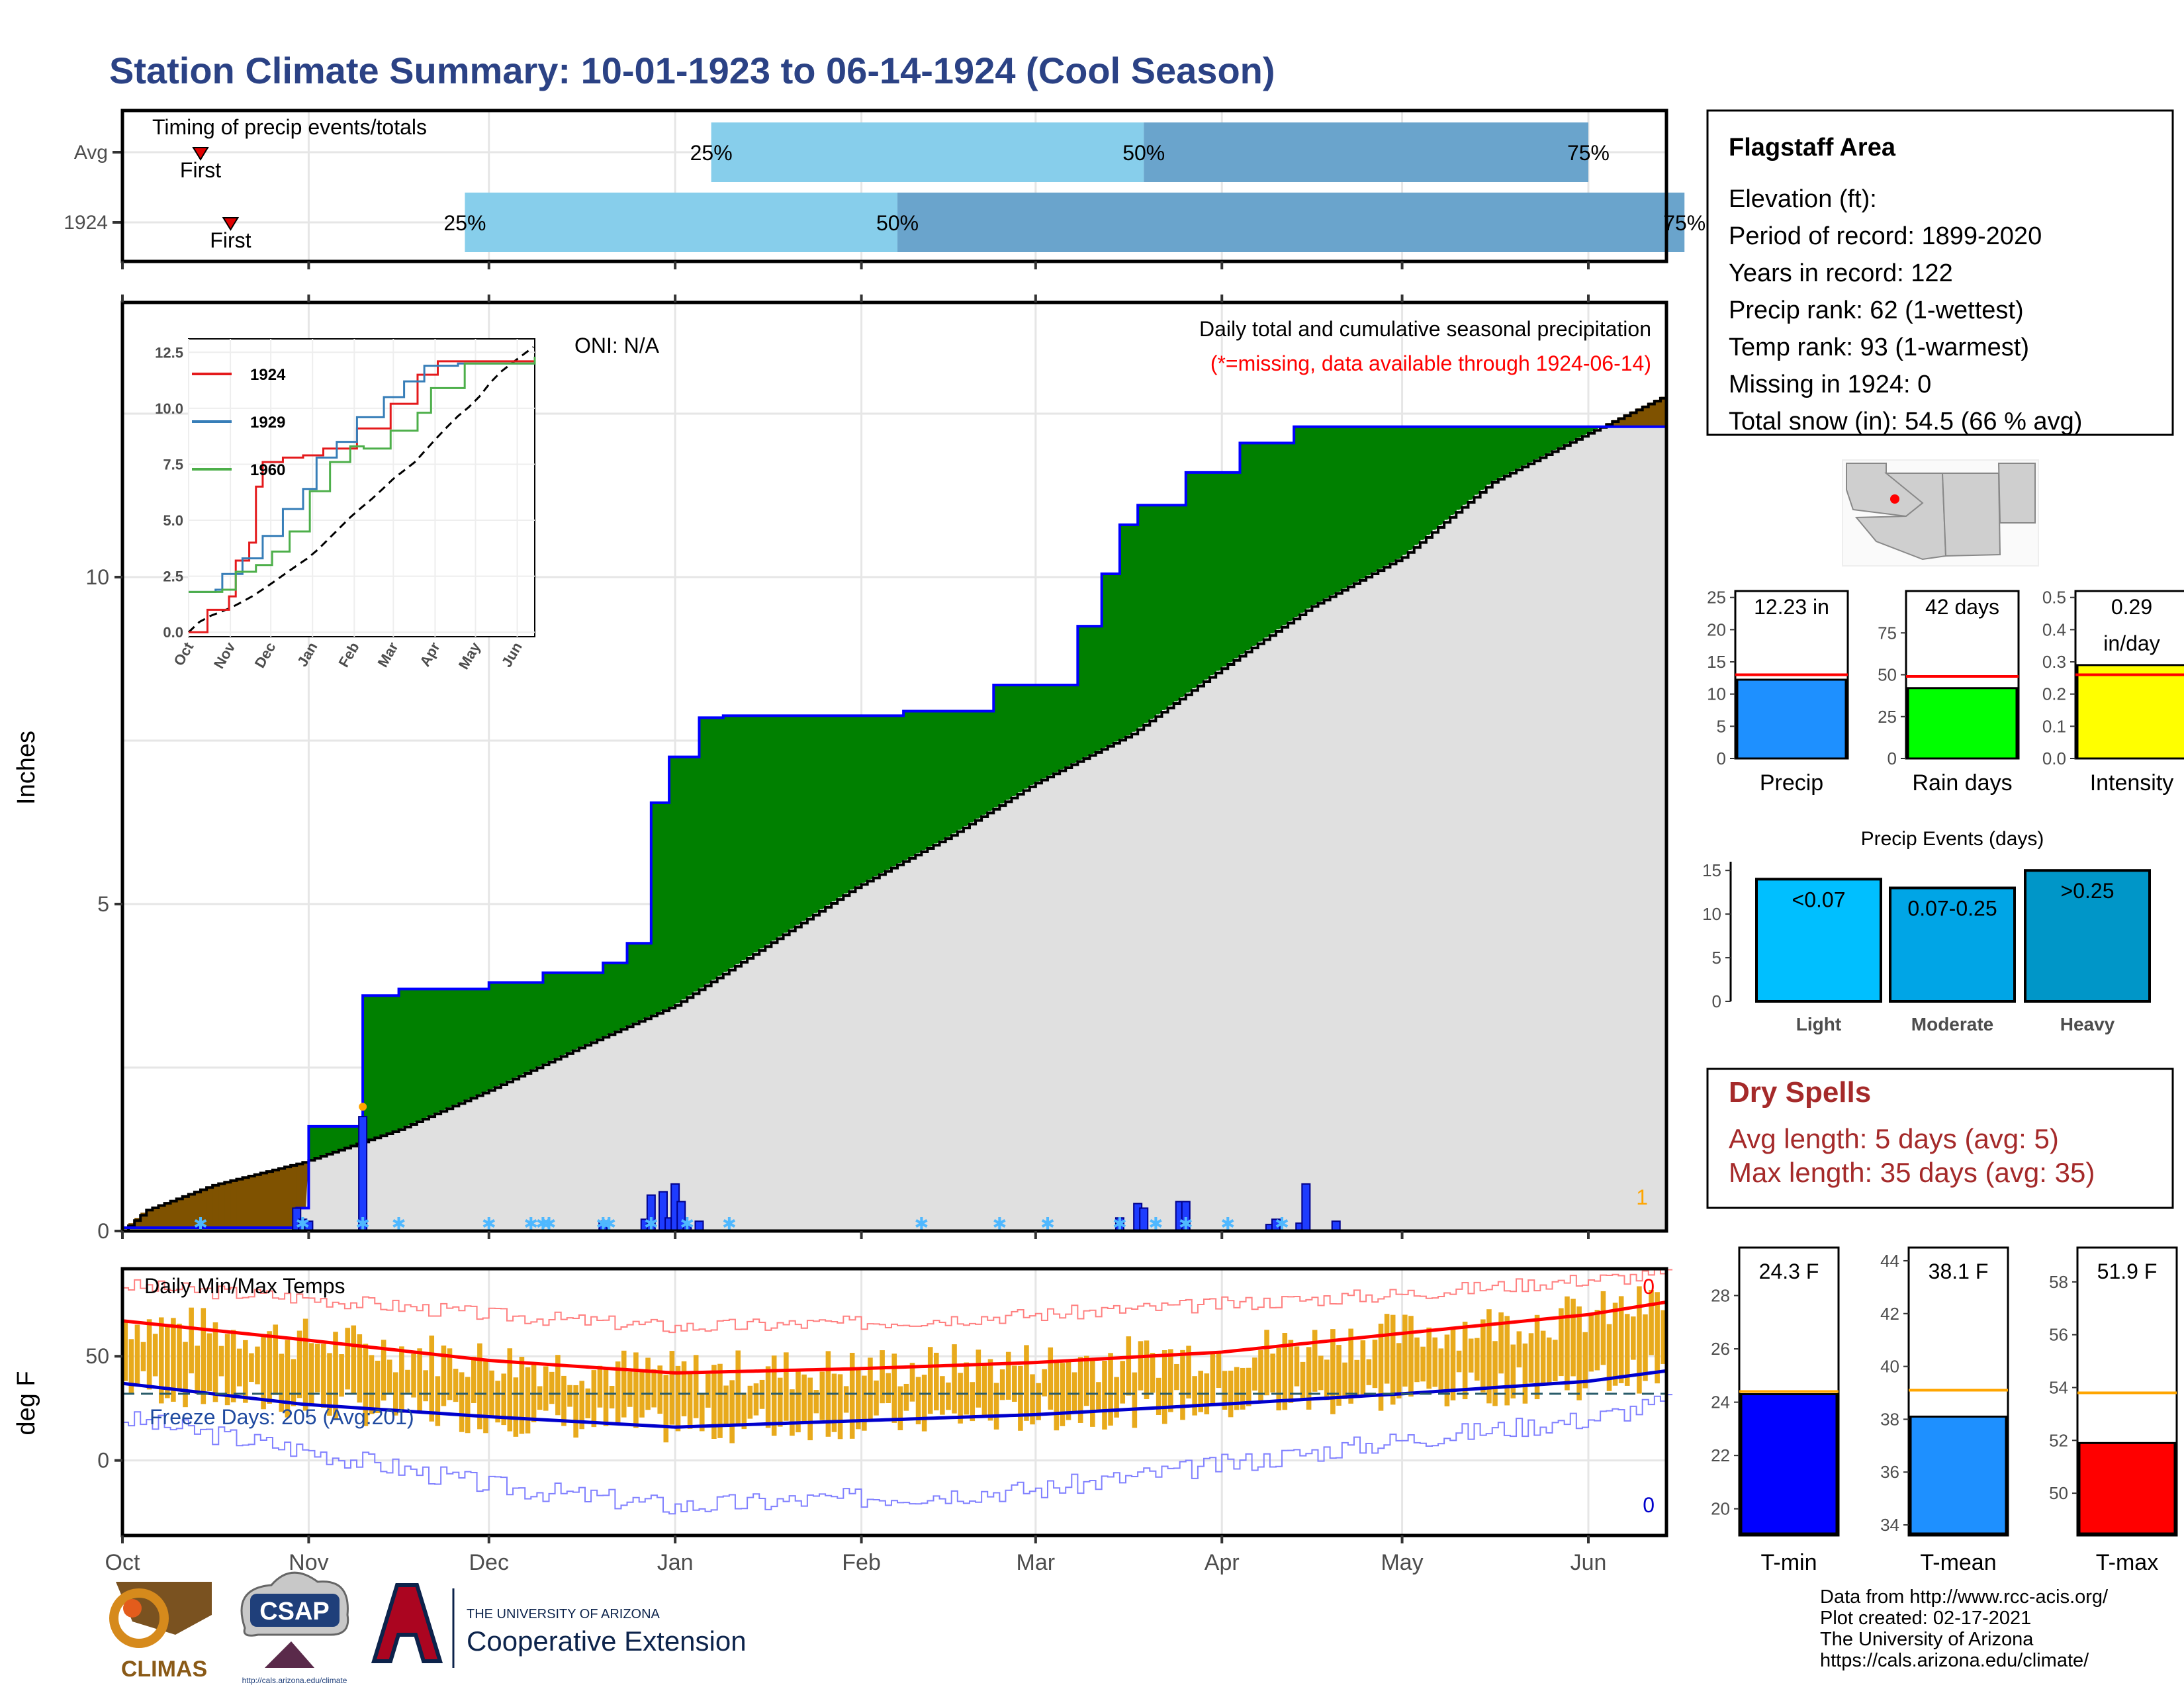 This screenshot has height=1691, width=2184. Describe the element at coordinates (1800, 1092) in the screenshot. I see `dry-title: Dry Spells` at that location.